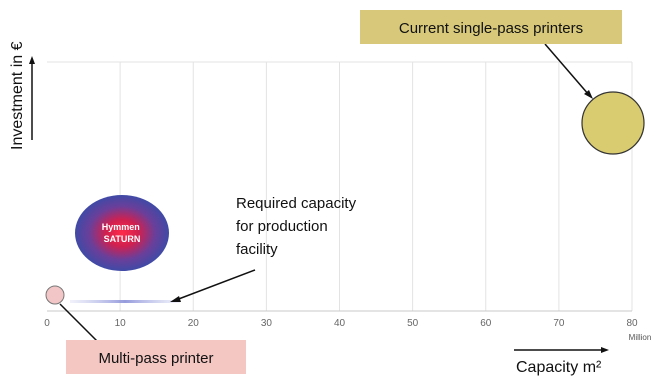 The height and width of the screenshot is (376, 662). What do you see at coordinates (125, 301) in the screenshot?
I see `required-capacity-line` at bounding box center [125, 301].